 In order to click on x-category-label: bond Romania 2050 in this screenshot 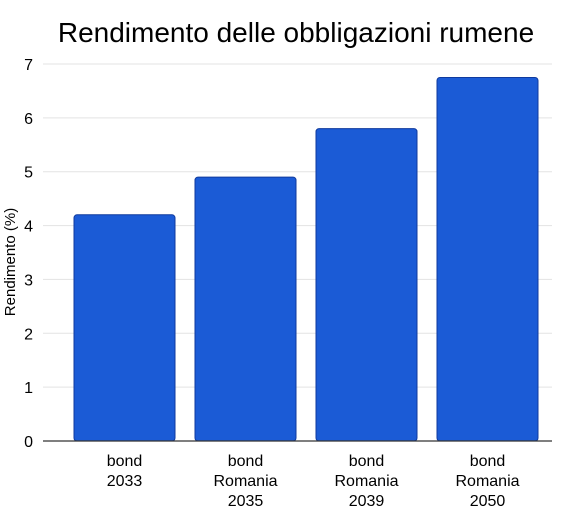, I will do `click(487, 481)`.